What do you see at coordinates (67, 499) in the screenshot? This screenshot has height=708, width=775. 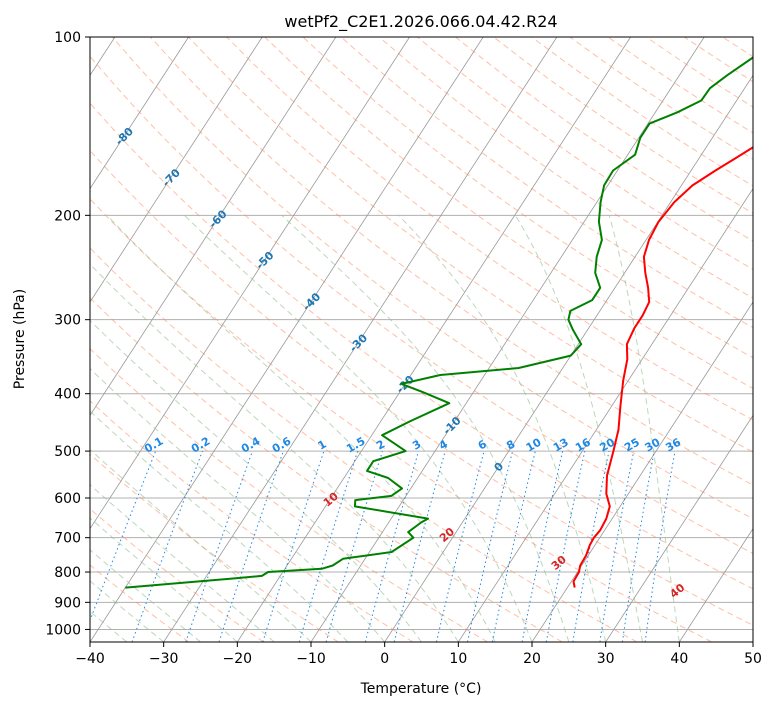 I see `y-tick-label: 600` at bounding box center [67, 499].